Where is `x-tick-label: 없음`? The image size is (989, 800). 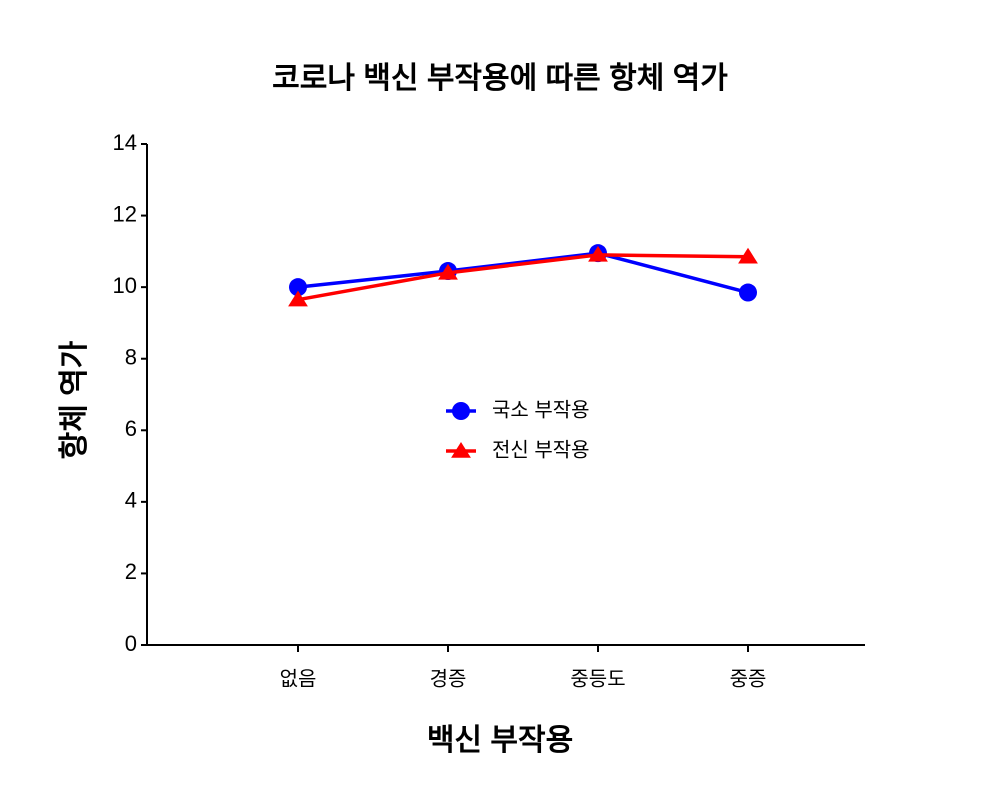 x-tick-label: 없음 is located at coordinates (298, 678).